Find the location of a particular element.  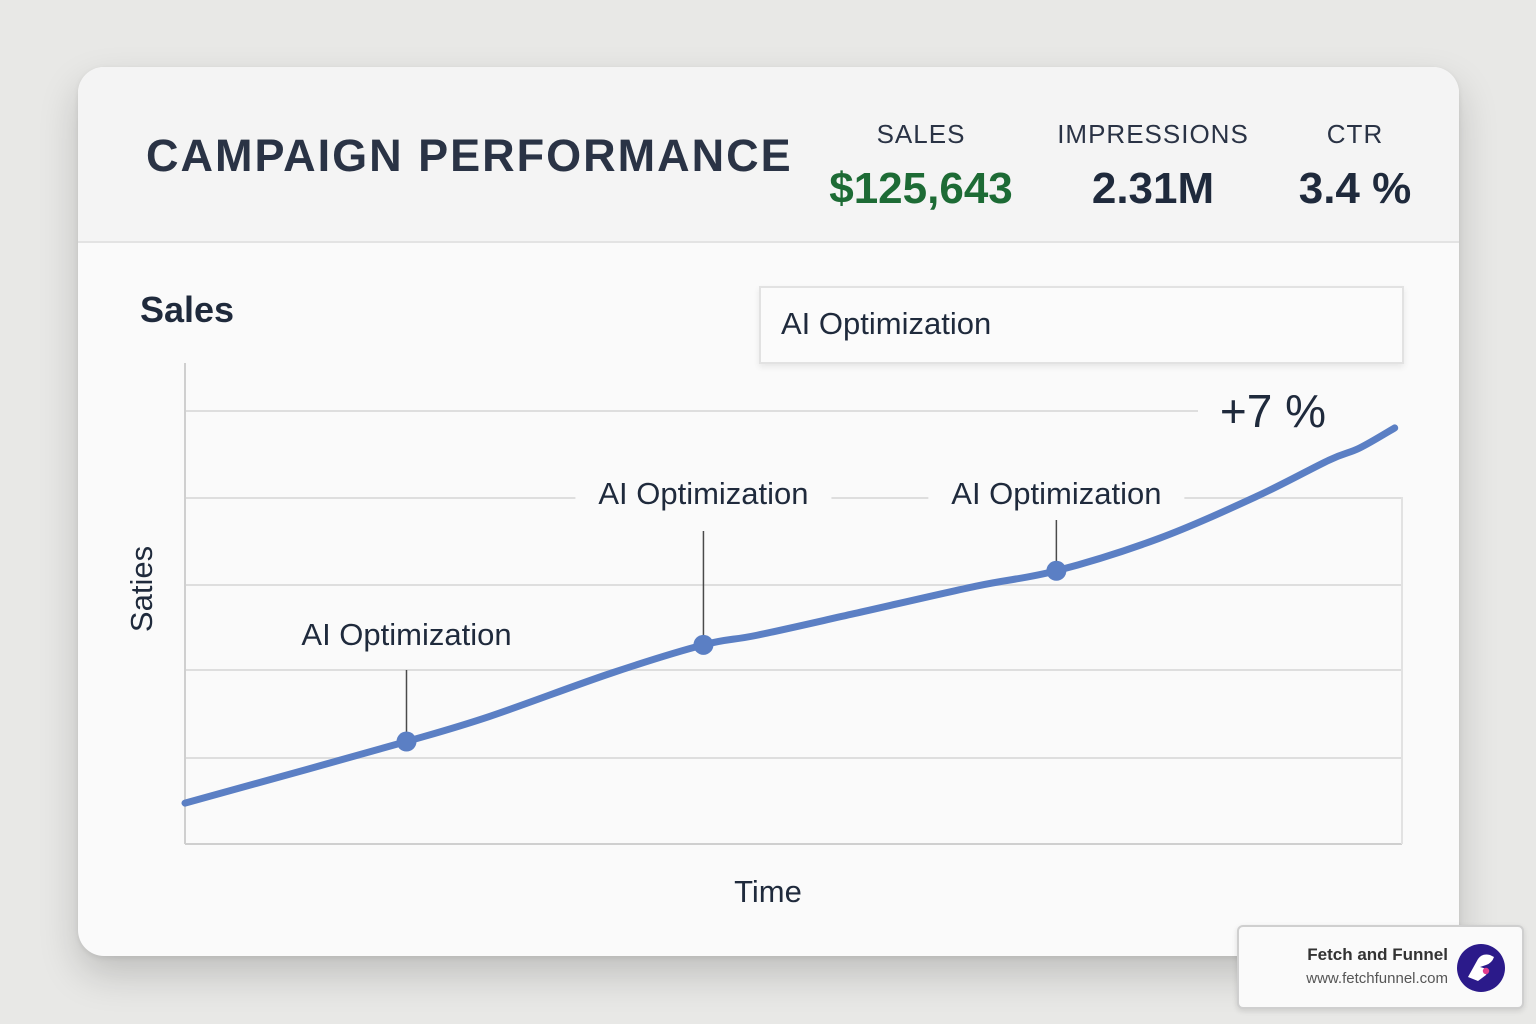

watermark-name: Fetch and Funnel is located at coordinates (1377, 954).